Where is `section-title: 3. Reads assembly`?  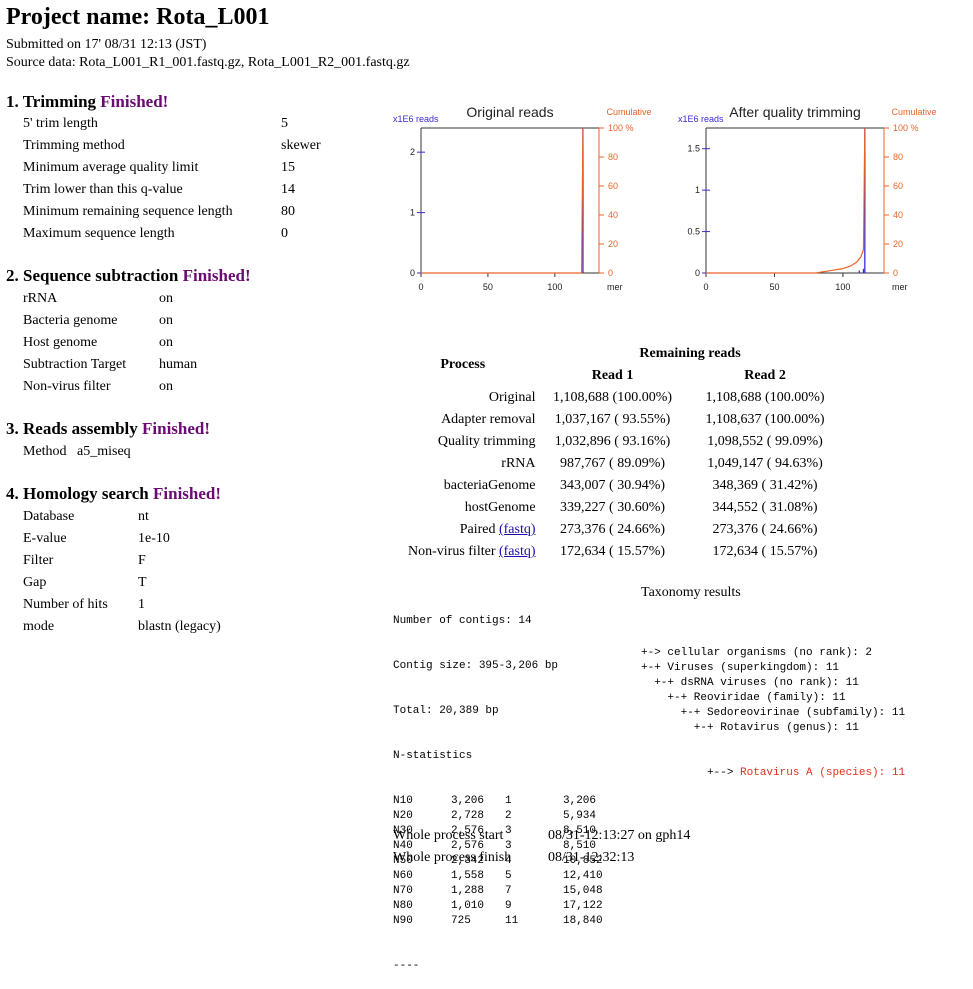
section-title: 3. Reads assembly is located at coordinates (72, 428).